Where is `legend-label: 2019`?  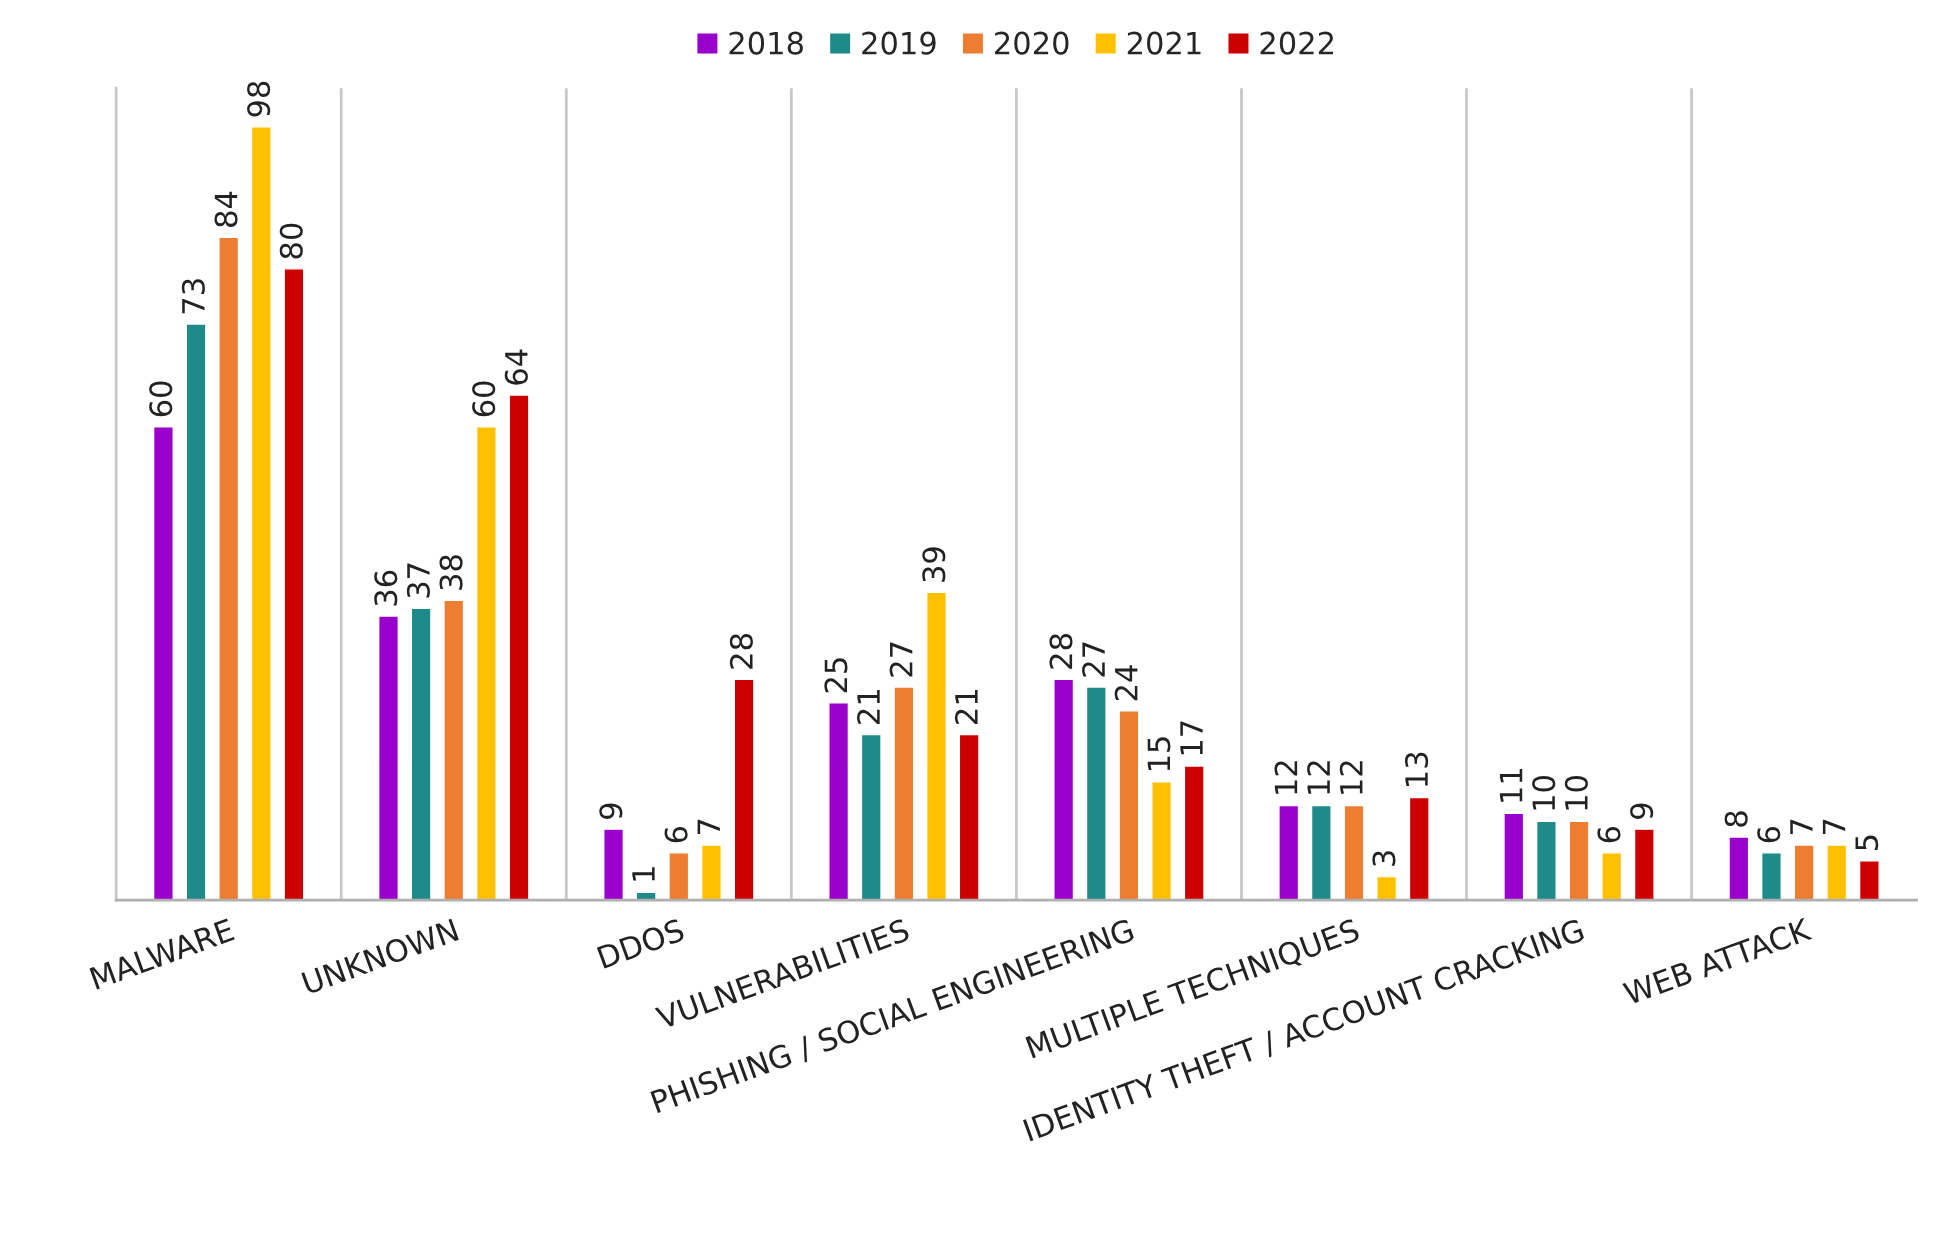
legend-label: 2019 is located at coordinates (899, 43).